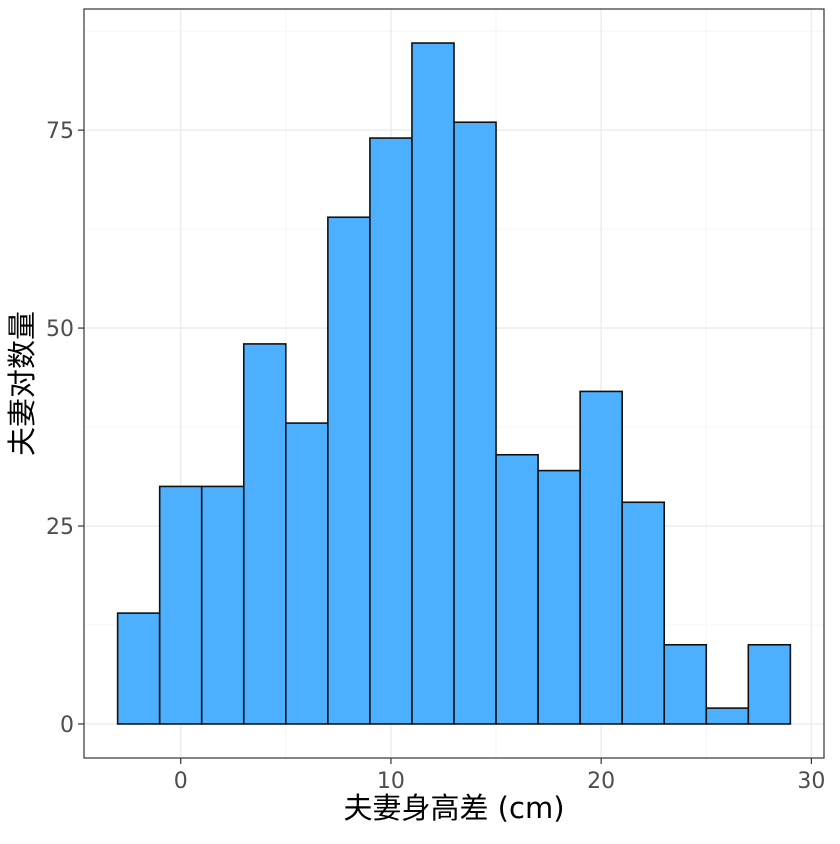 The image size is (840, 844). Describe the element at coordinates (22, 383) in the screenshot. I see `y-axis-title: 夫妻对数量` at that location.